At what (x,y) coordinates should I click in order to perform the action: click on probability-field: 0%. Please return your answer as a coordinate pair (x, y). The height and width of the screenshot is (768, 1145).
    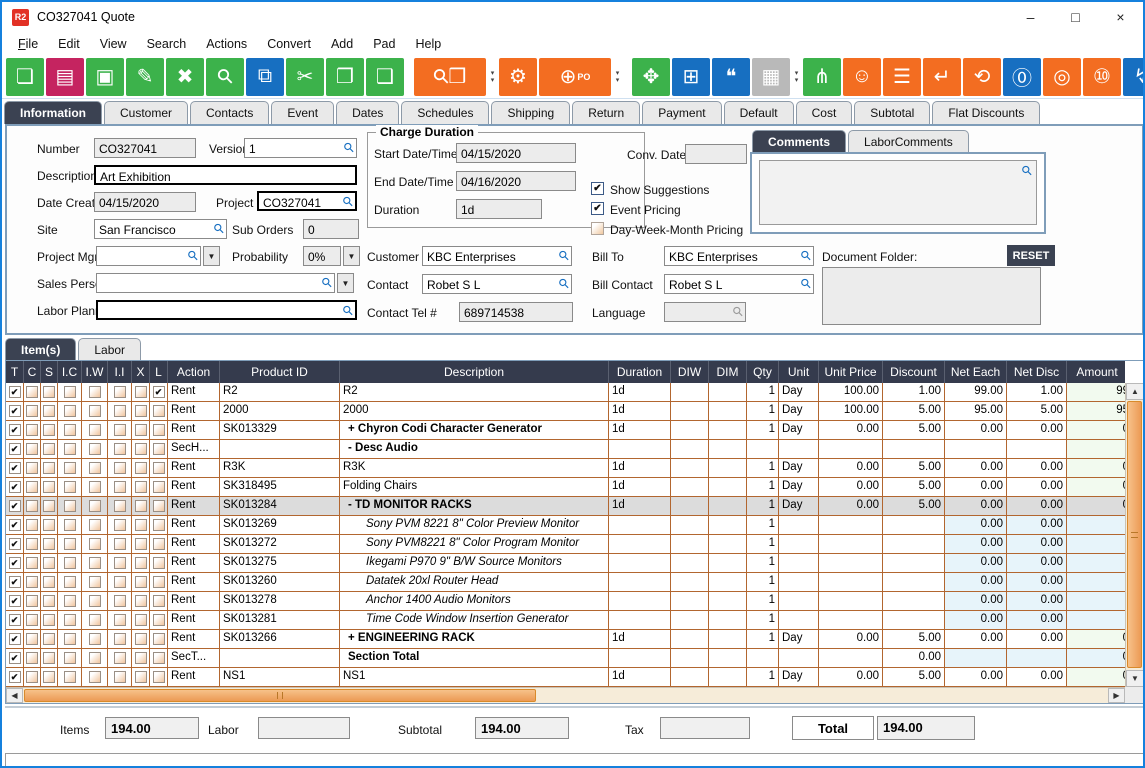
    Looking at the image, I should click on (322, 256).